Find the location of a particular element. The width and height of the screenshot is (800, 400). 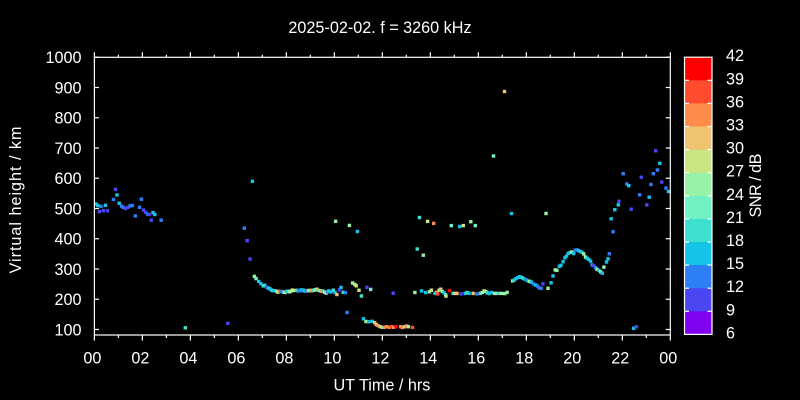

svg-text: 1000 is located at coordinates (63, 58).